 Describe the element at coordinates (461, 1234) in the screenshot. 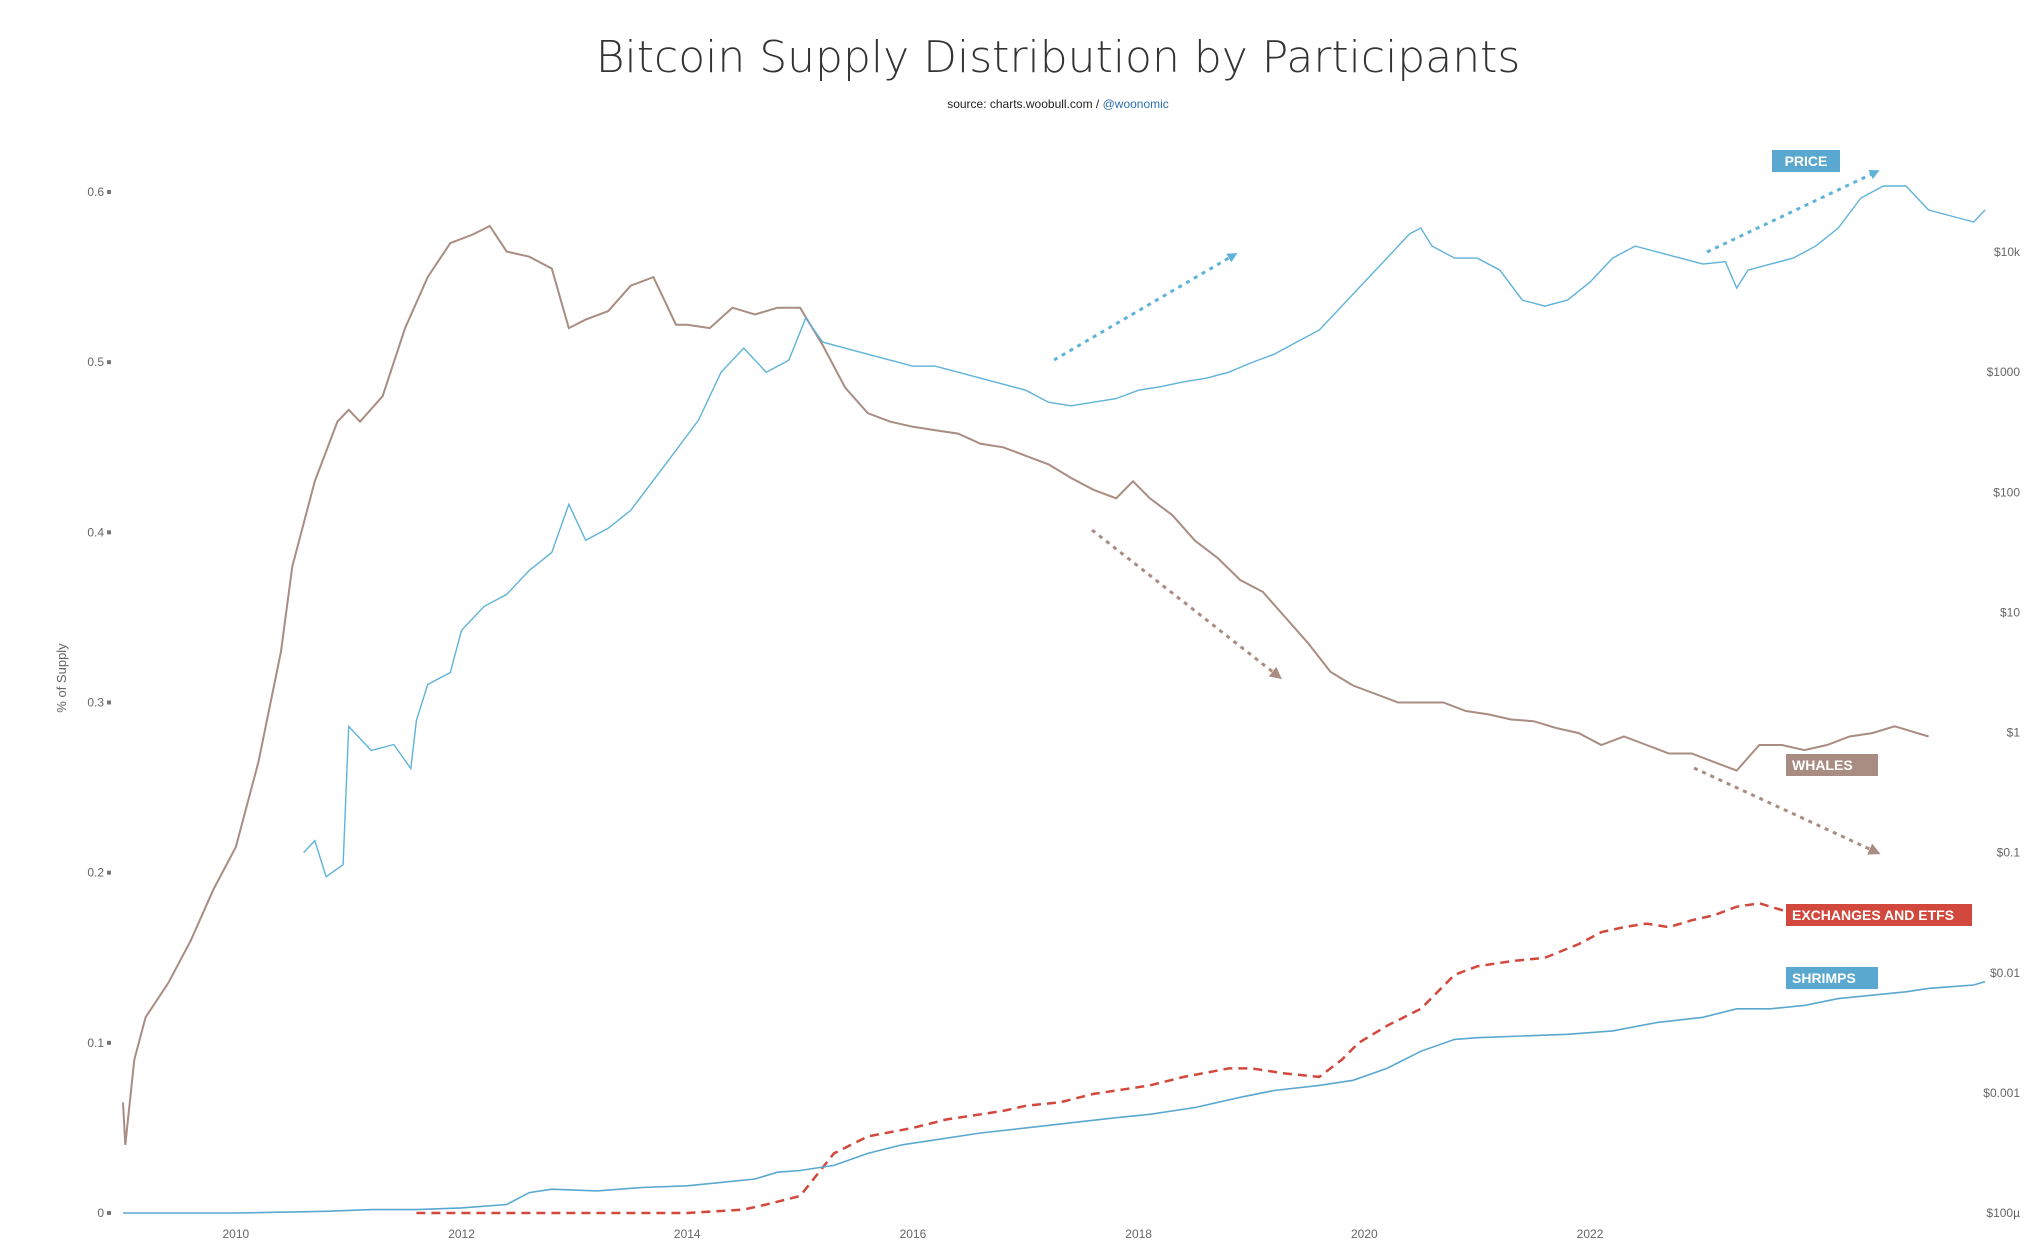

I see `x-tick-label: 2012` at that location.